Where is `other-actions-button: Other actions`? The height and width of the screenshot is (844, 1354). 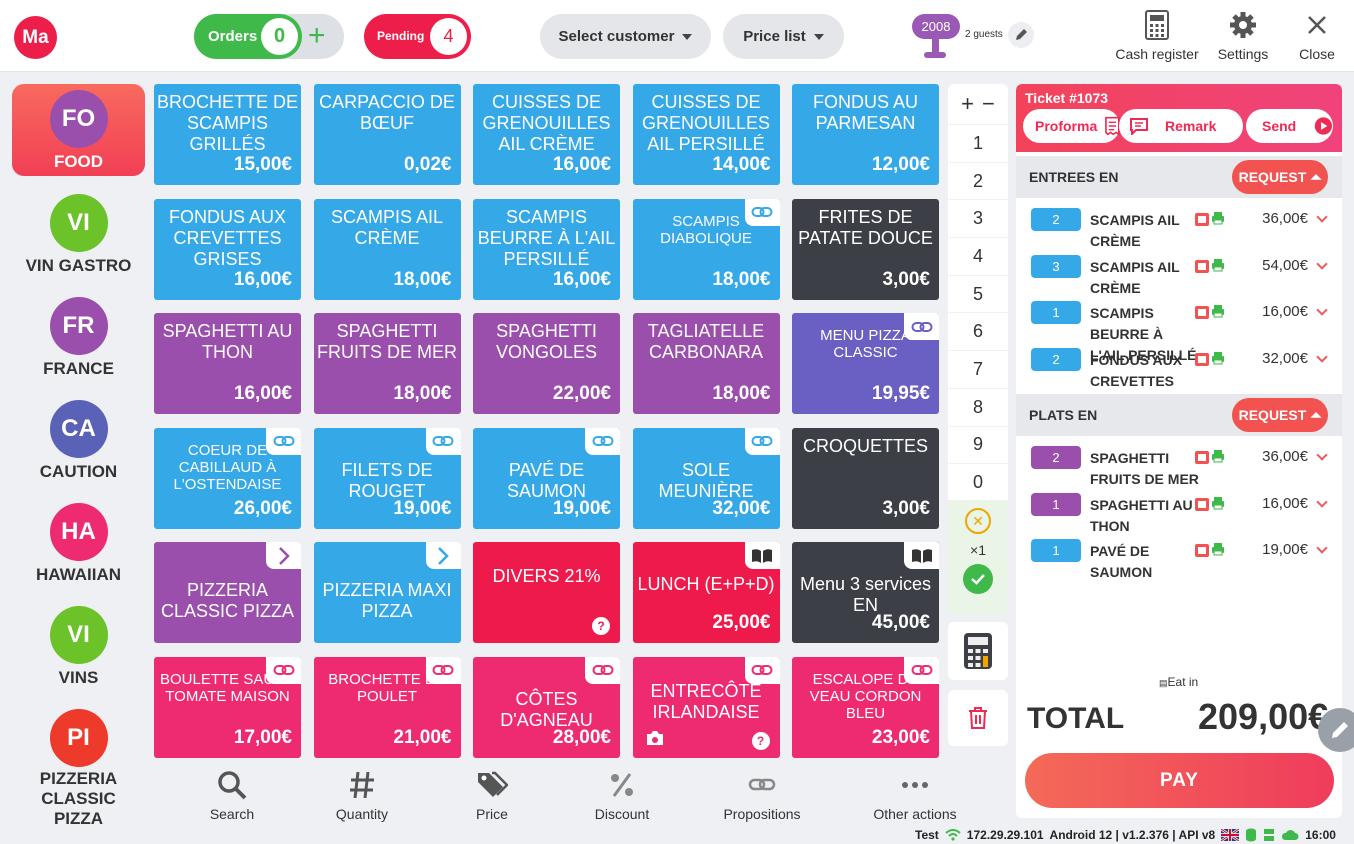 other-actions-button: Other actions is located at coordinates (915, 800).